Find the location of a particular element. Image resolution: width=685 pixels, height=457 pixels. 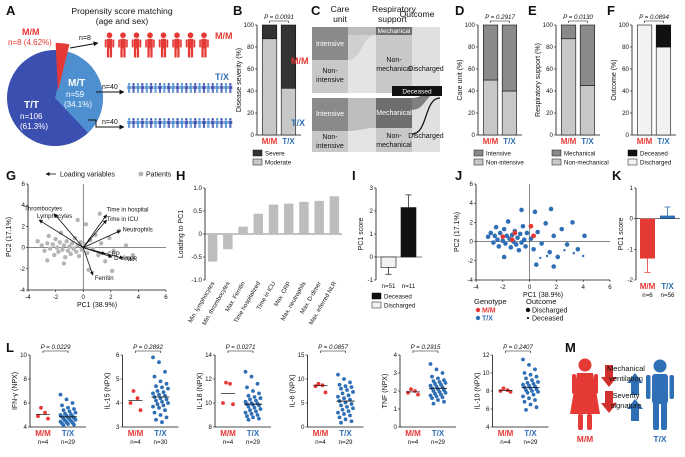

sankey-mm-nonintensive-node is located at coordinates (330, 76).